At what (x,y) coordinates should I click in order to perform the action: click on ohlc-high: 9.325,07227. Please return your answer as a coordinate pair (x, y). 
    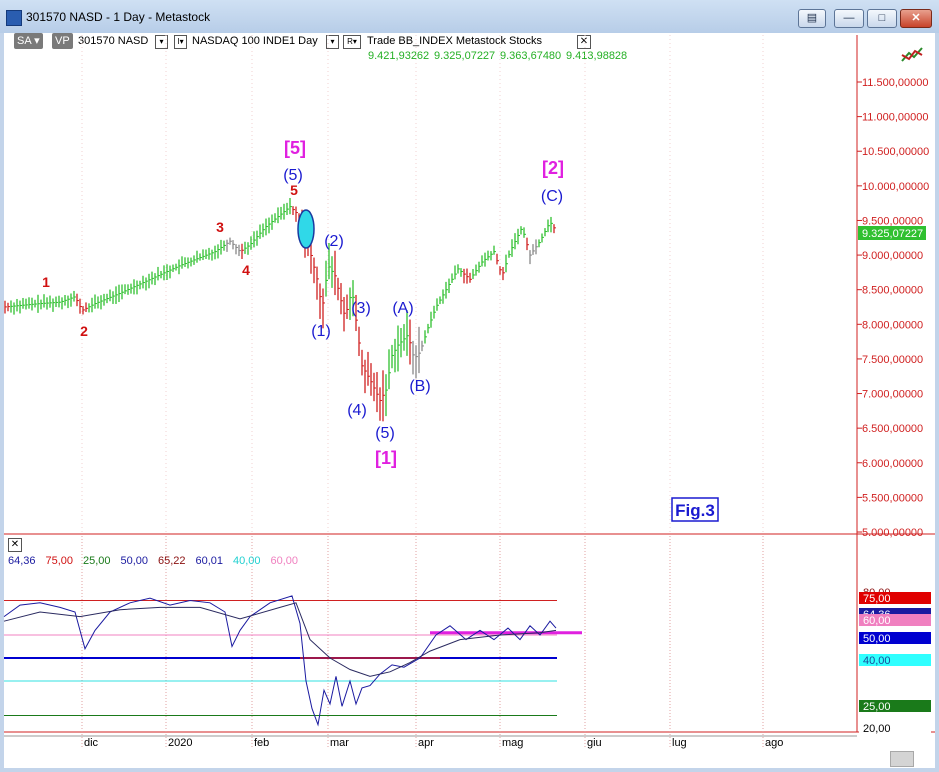
    Looking at the image, I should click on (465, 56).